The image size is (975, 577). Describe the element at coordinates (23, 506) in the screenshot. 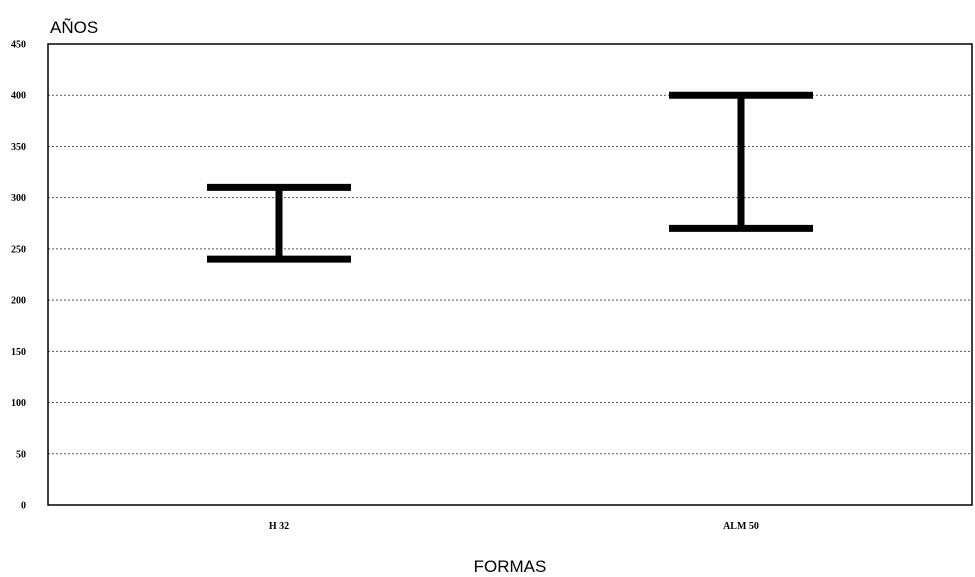

I see `y-tick-label-0: 0` at that location.